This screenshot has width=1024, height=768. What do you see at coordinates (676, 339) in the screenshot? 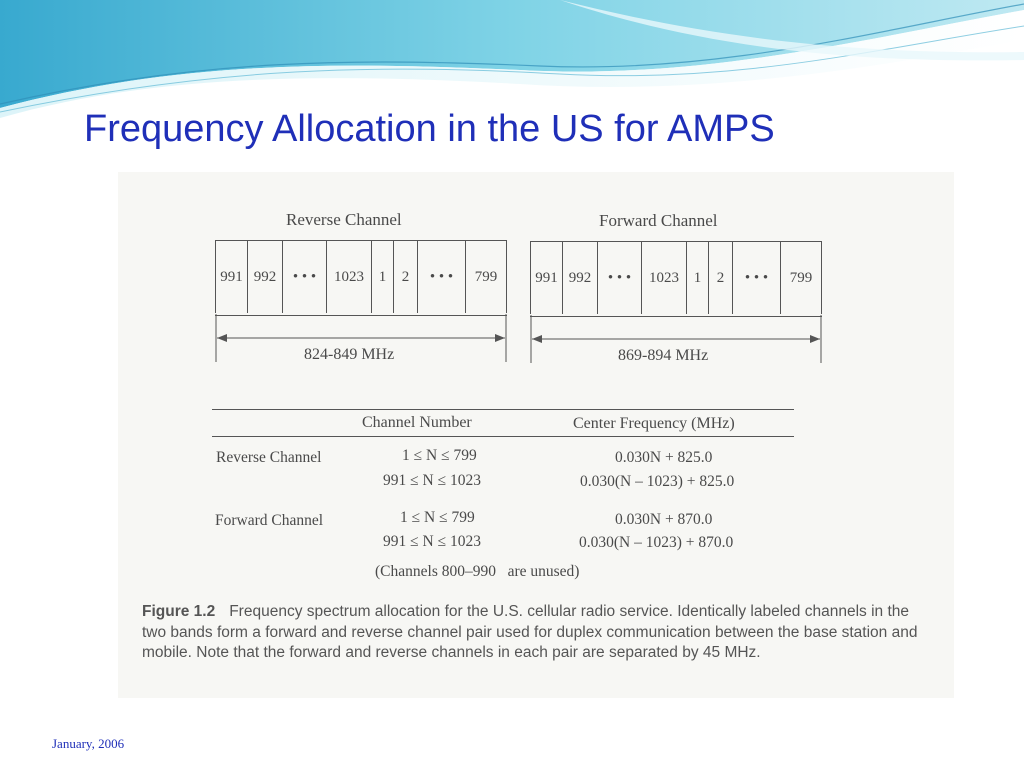
I see `forward-range-arrow` at bounding box center [676, 339].